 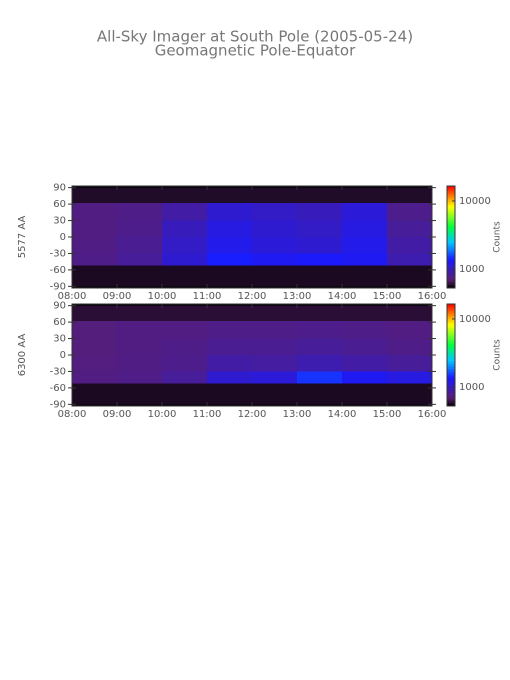 What do you see at coordinates (63, 237) in the screenshot?
I see `y-tick-label: 0` at bounding box center [63, 237].